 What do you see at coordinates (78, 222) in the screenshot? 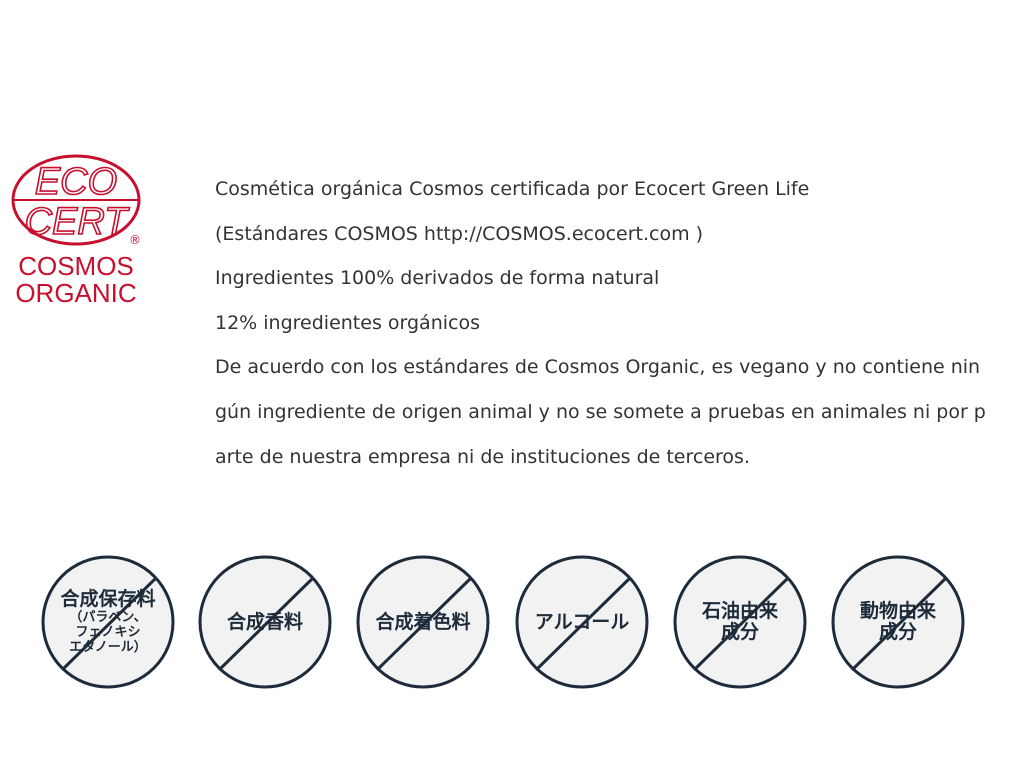
I see `svg-text: CERT` at bounding box center [78, 222].